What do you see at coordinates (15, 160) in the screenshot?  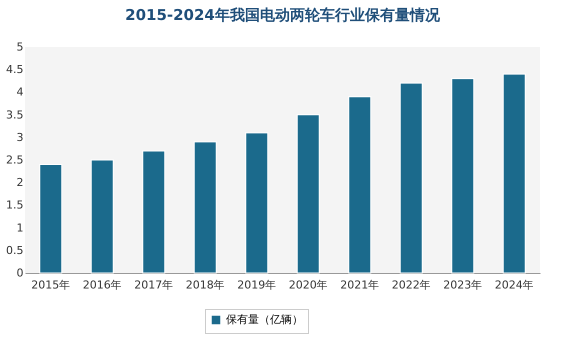 I see `y-tick-label: 2.5` at bounding box center [15, 160].